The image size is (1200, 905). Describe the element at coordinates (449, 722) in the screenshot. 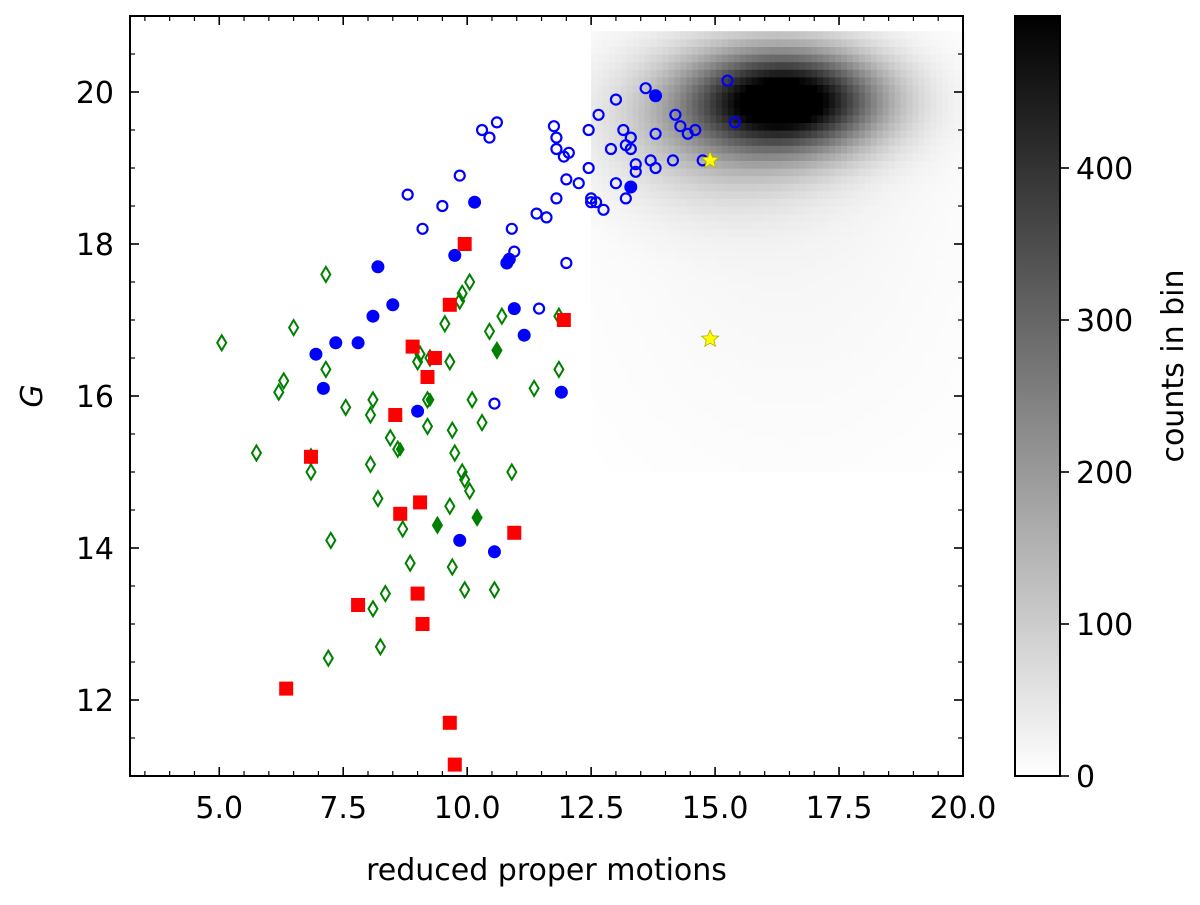

I see `square-point` at that location.